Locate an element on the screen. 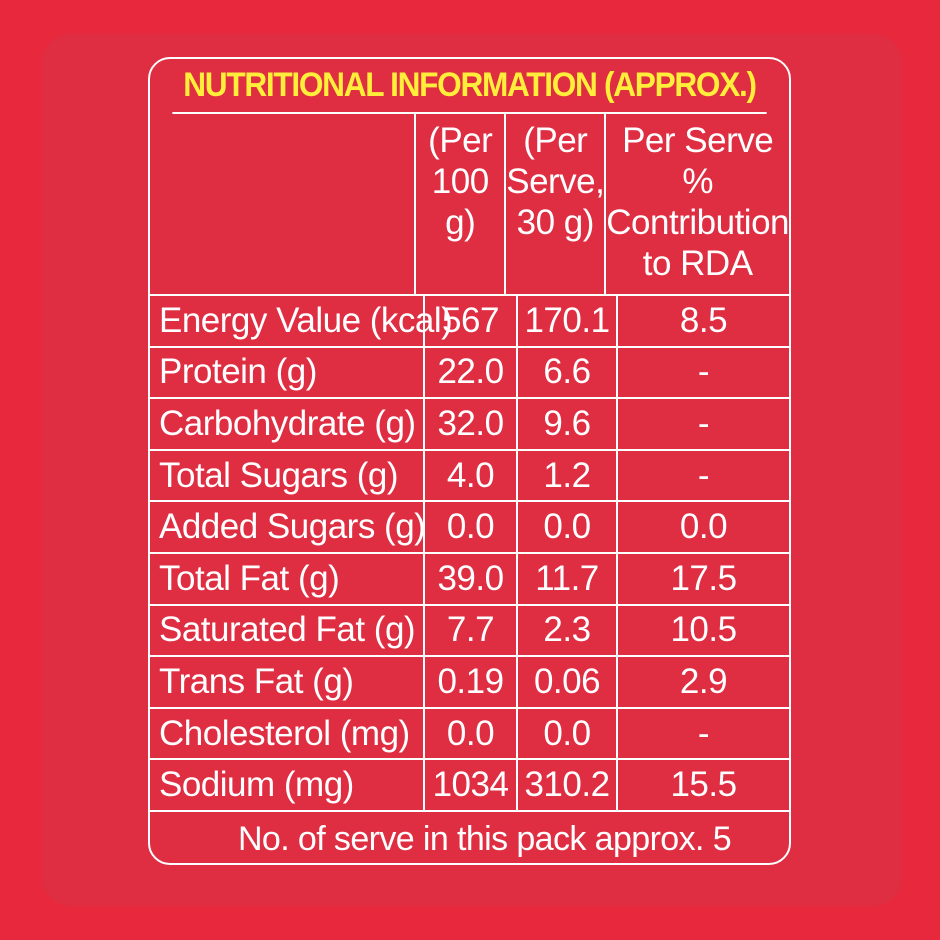 The width and height of the screenshot is (940, 940). value-rda: 2.9 is located at coordinates (703, 681).